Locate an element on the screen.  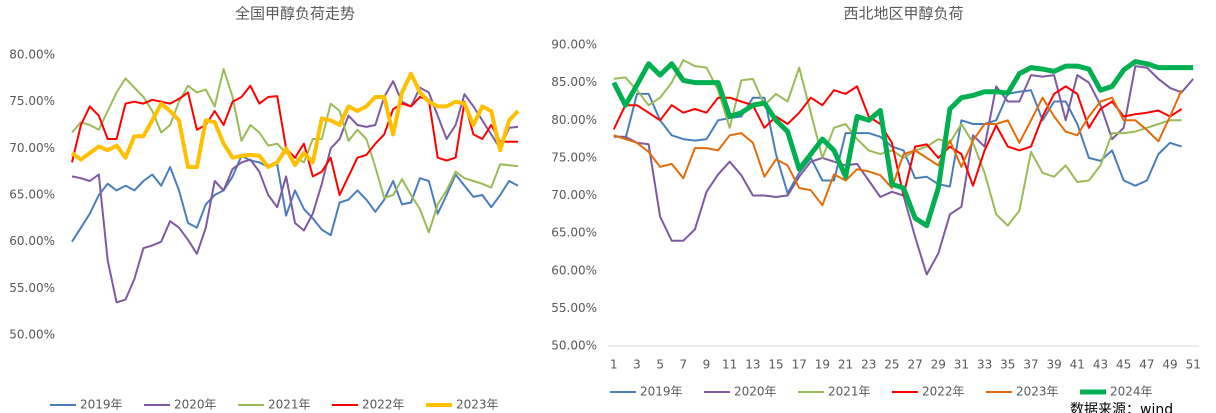
x-tick-label: 37 is located at coordinates (1030, 365).